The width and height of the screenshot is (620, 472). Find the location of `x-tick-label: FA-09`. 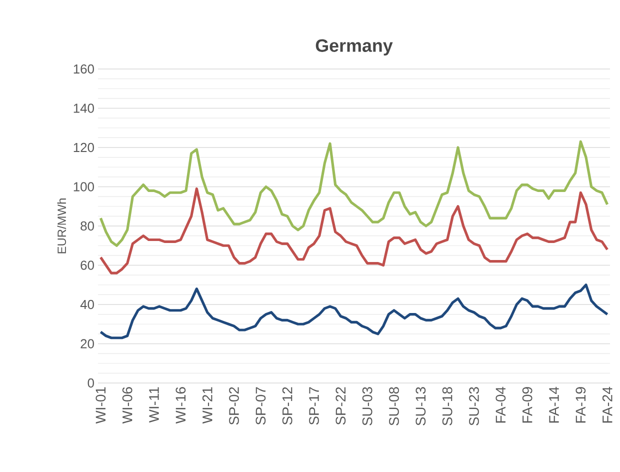

x-tick-label: FA-09 is located at coordinates (527, 405).